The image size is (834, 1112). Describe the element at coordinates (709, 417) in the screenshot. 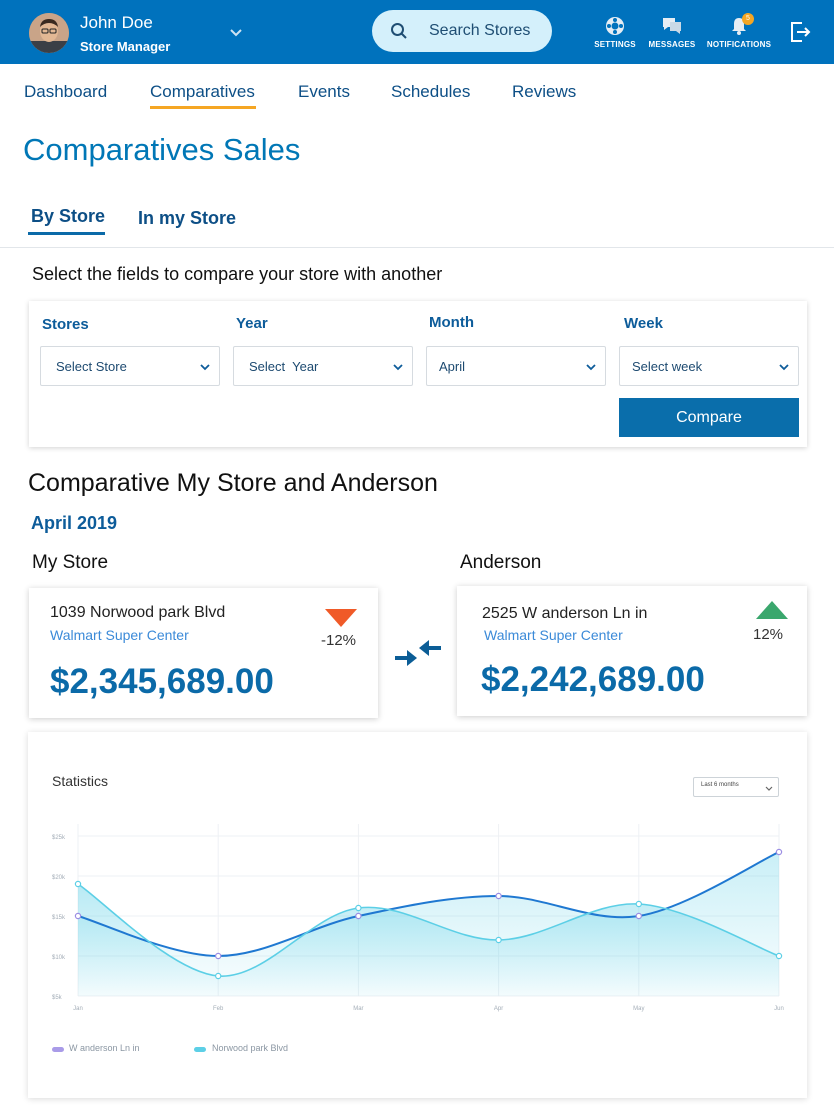

I see `compare-button: Compare` at that location.